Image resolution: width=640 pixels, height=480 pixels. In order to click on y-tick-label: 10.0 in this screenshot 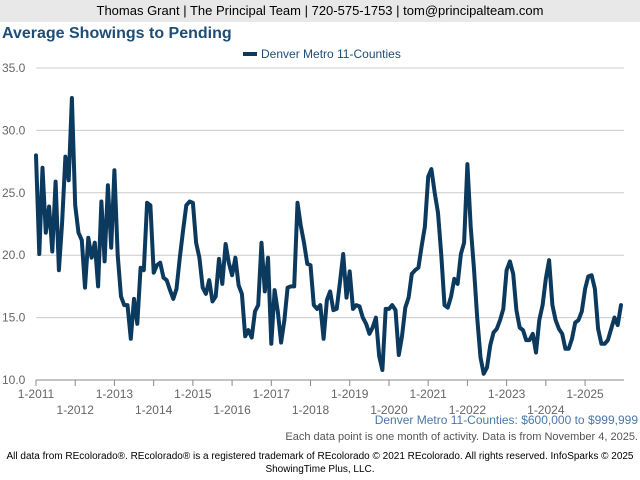, I will do `click(14, 380)`.